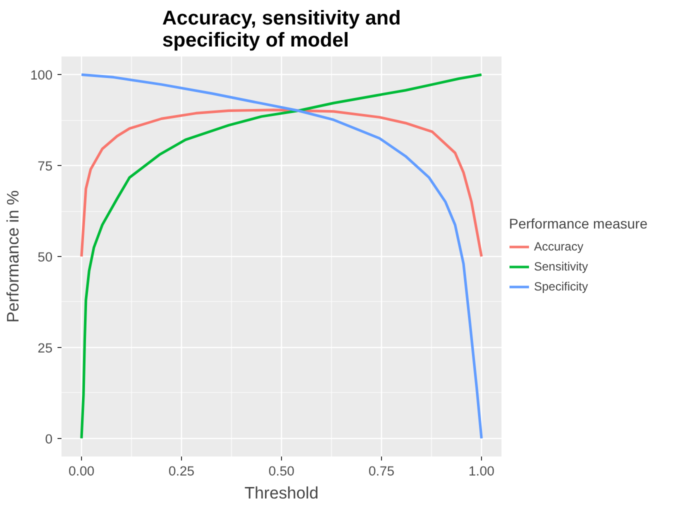  What do you see at coordinates (381, 471) in the screenshot?
I see `x-tick-label: 0.75` at bounding box center [381, 471].